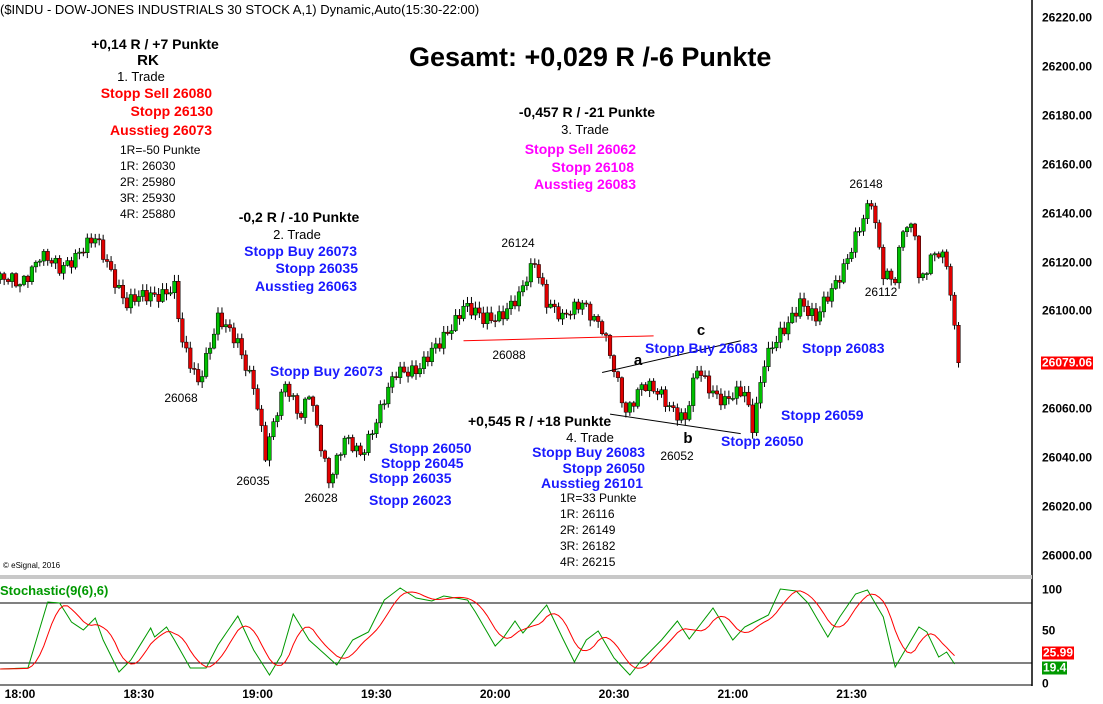  What do you see at coordinates (410, 478) in the screenshot?
I see `trade2-trail-stop: Stopp 26035` at bounding box center [410, 478].